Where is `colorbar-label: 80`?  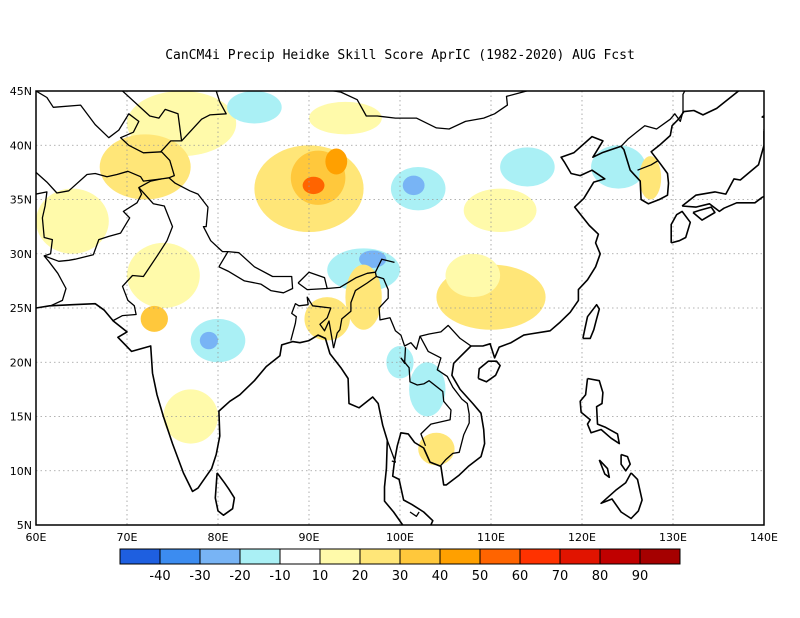
colorbar-label: 80 is located at coordinates (600, 576).